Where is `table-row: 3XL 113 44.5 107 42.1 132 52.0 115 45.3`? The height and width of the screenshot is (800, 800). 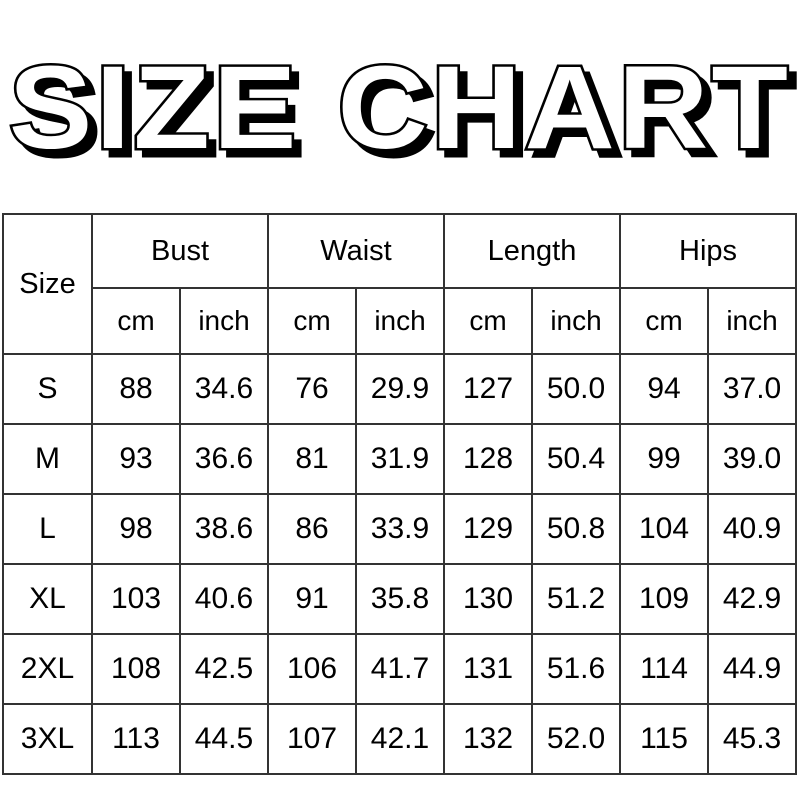
table-row: 3XL 113 44.5 107 42.1 132 52.0 115 45.3 is located at coordinates (400, 739).